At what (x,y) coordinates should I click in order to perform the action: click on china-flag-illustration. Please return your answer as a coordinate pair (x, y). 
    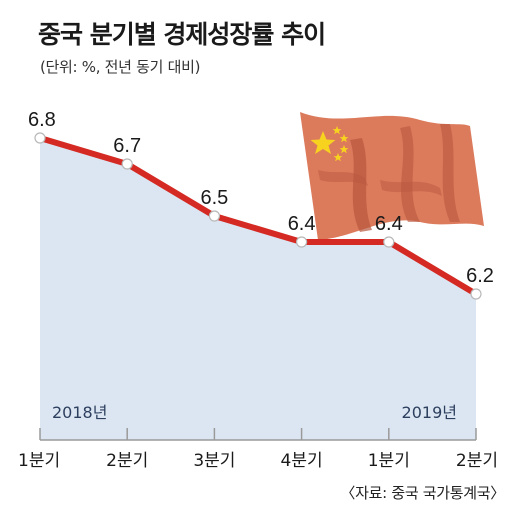
    Looking at the image, I should click on (392, 176).